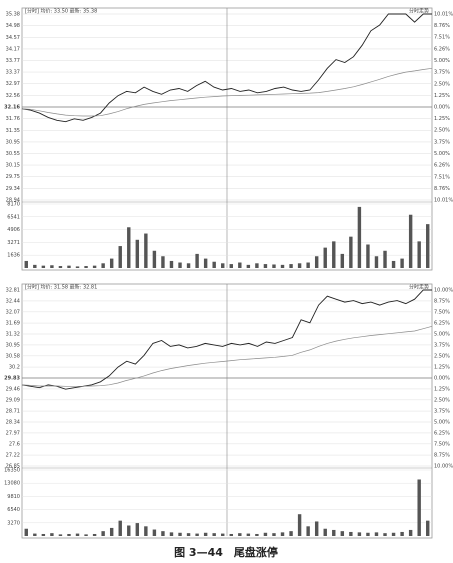  Describe the element at coordinates (13, 96) in the screenshot. I see `y-tick-label: 32.56` at that location.